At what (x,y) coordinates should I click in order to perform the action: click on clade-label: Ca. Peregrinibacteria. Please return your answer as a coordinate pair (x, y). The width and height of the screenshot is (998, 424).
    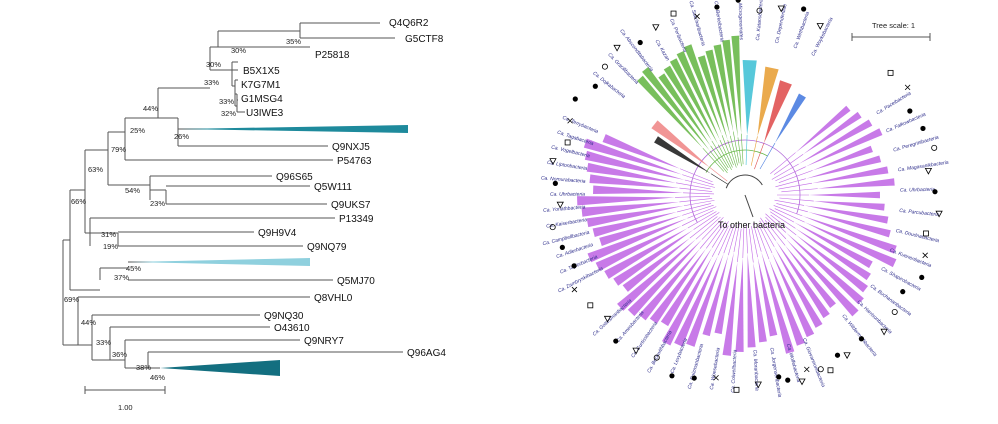
    Looking at the image, I should click on (916, 144).